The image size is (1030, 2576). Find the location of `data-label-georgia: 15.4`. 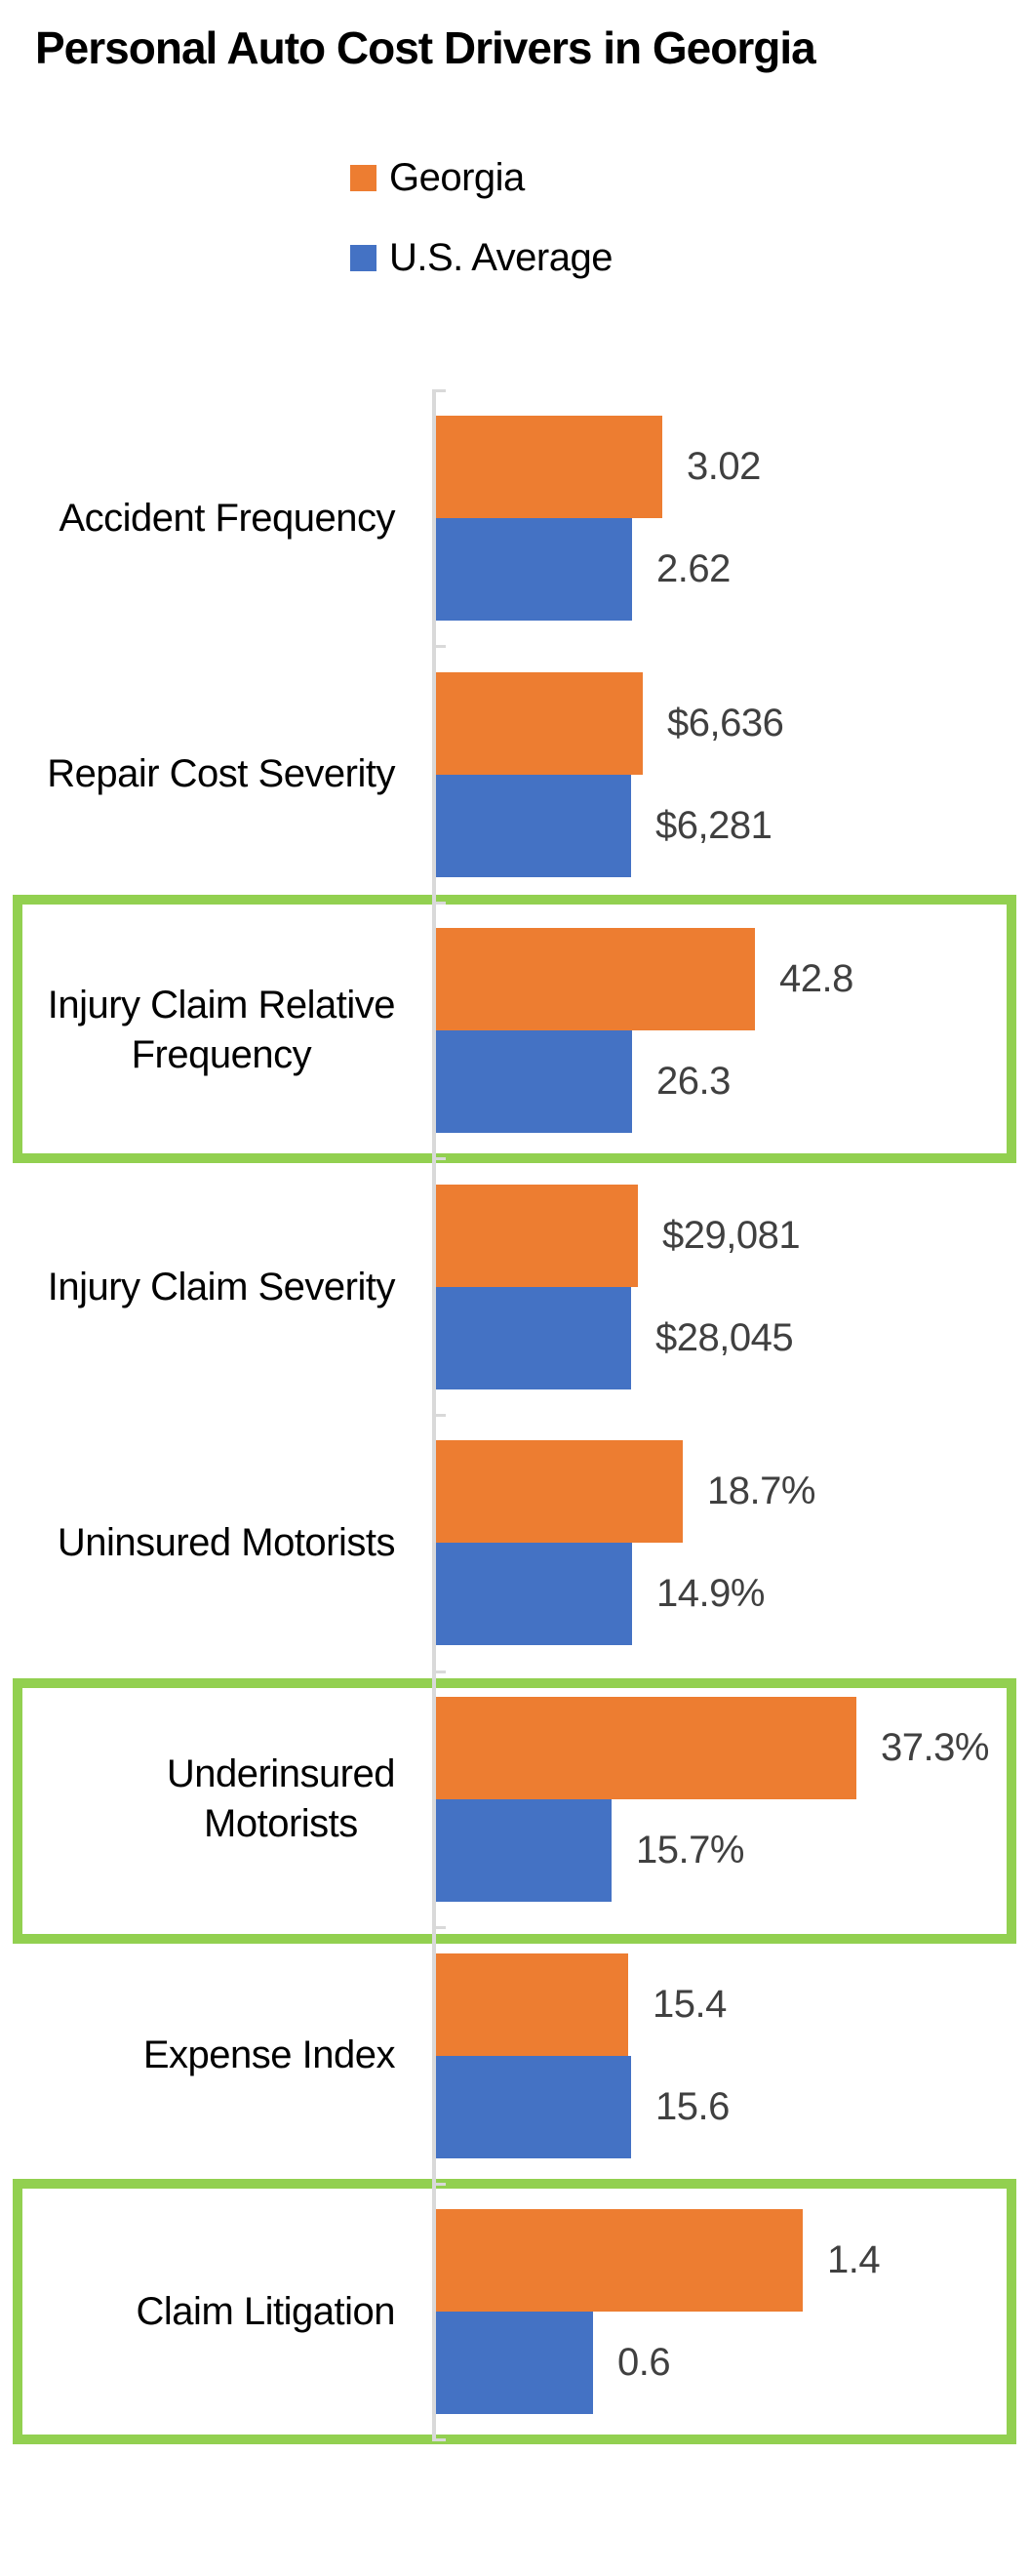

data-label-georgia: 15.4 is located at coordinates (690, 2004).